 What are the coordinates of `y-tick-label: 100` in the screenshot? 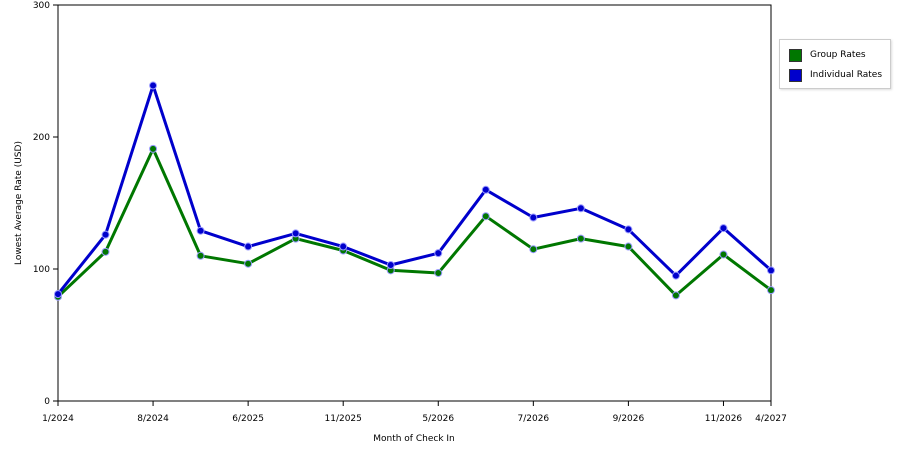 It's located at (41, 270).